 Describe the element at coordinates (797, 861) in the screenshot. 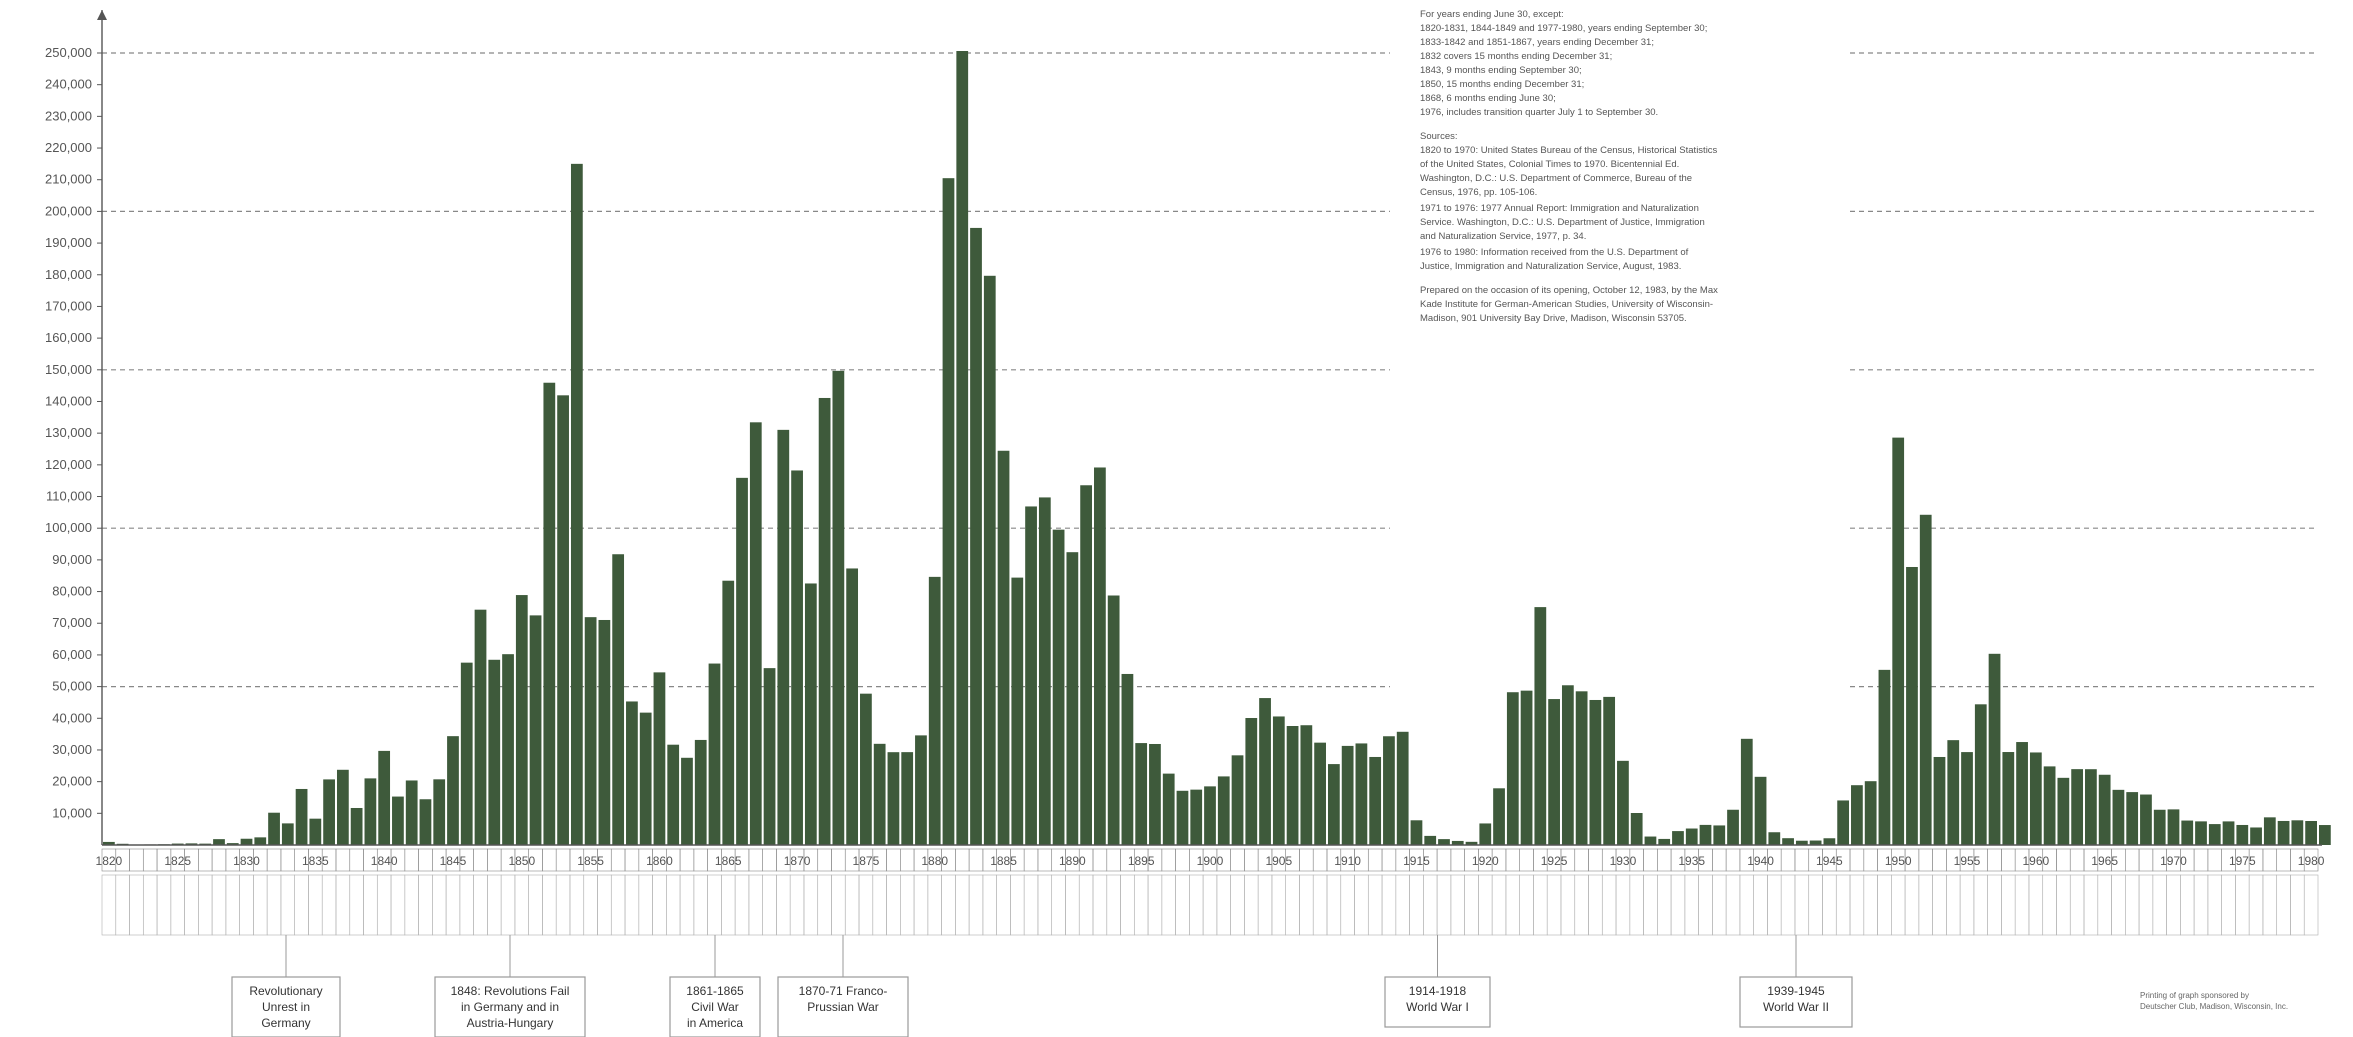

I see `x-tick-label: 1870` at that location.